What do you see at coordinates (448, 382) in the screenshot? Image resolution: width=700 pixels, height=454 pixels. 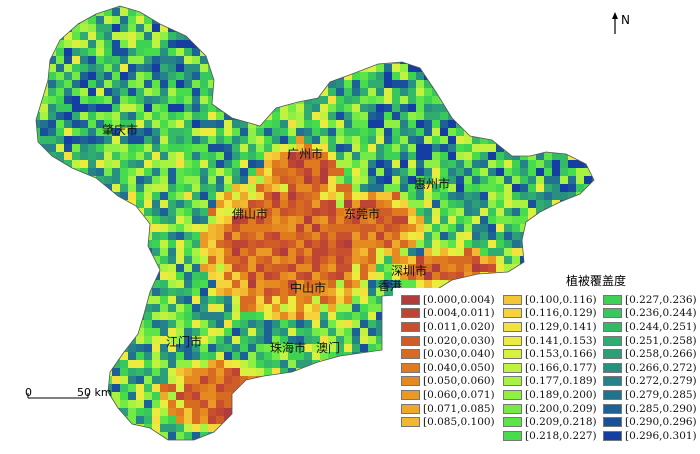 I see `legend-item: [0.050,0.060)` at bounding box center [448, 382].